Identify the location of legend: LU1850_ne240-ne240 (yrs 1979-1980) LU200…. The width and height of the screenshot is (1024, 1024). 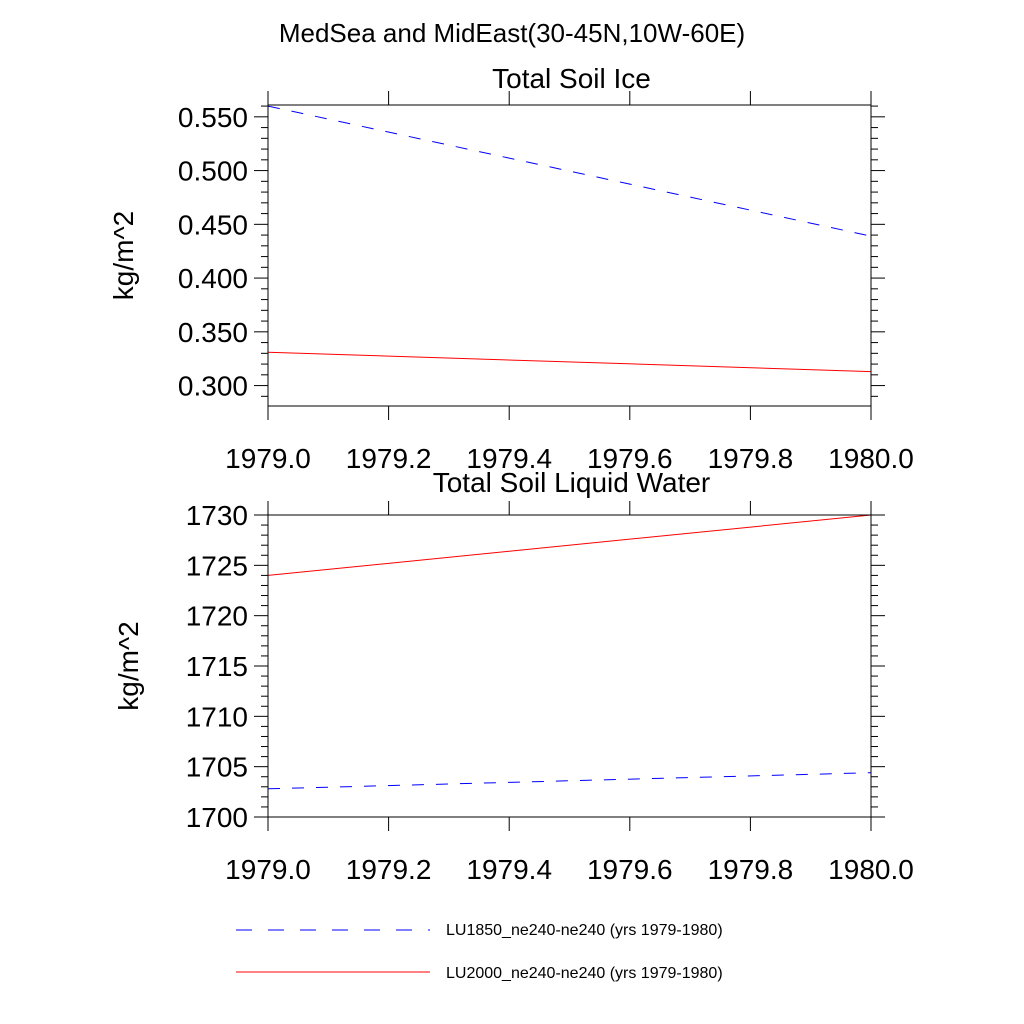
(479, 952).